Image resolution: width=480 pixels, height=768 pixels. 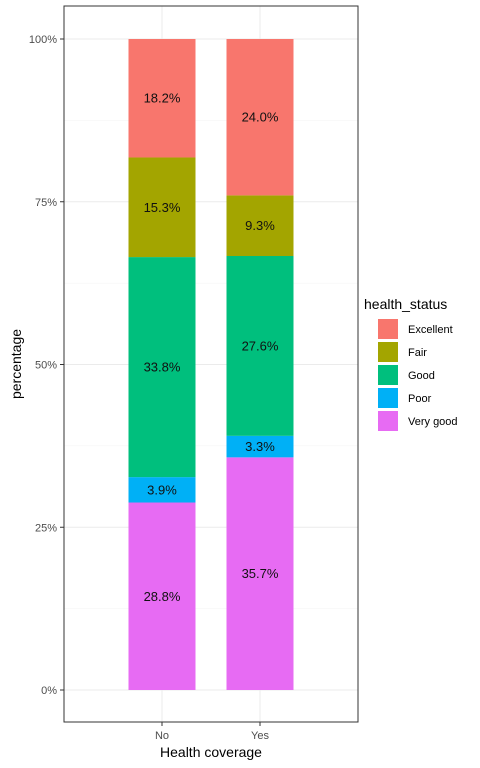 I want to click on legend-label-good: Good, so click(x=421, y=376).